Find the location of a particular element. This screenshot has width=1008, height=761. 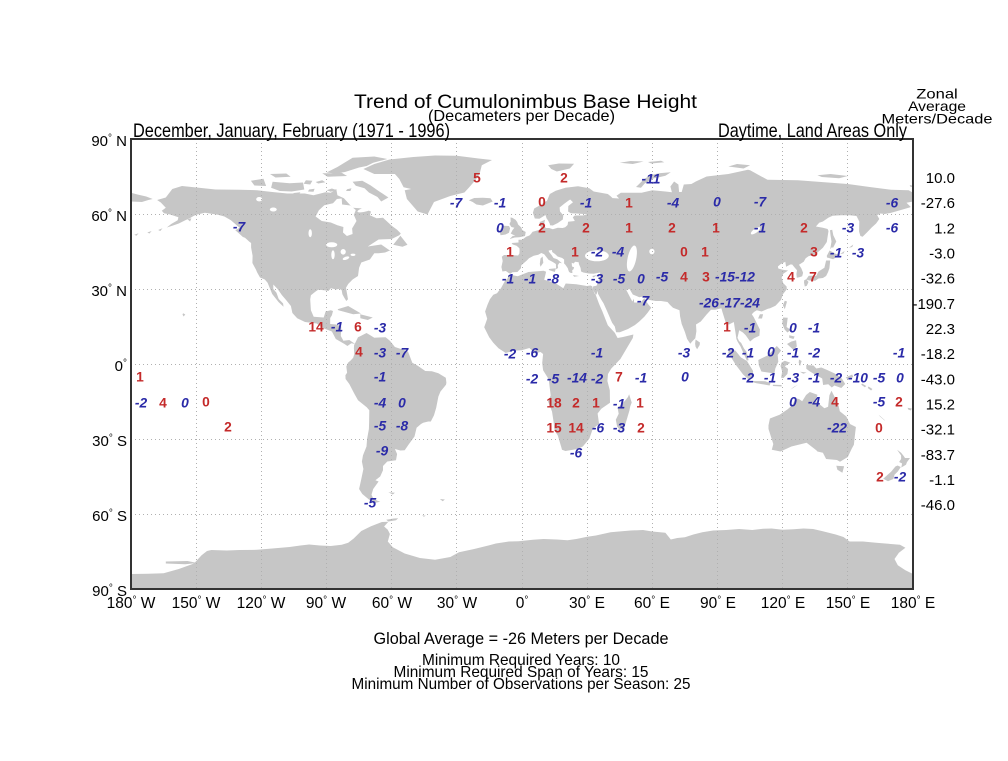

svg-text: 60° W is located at coordinates (392, 603).